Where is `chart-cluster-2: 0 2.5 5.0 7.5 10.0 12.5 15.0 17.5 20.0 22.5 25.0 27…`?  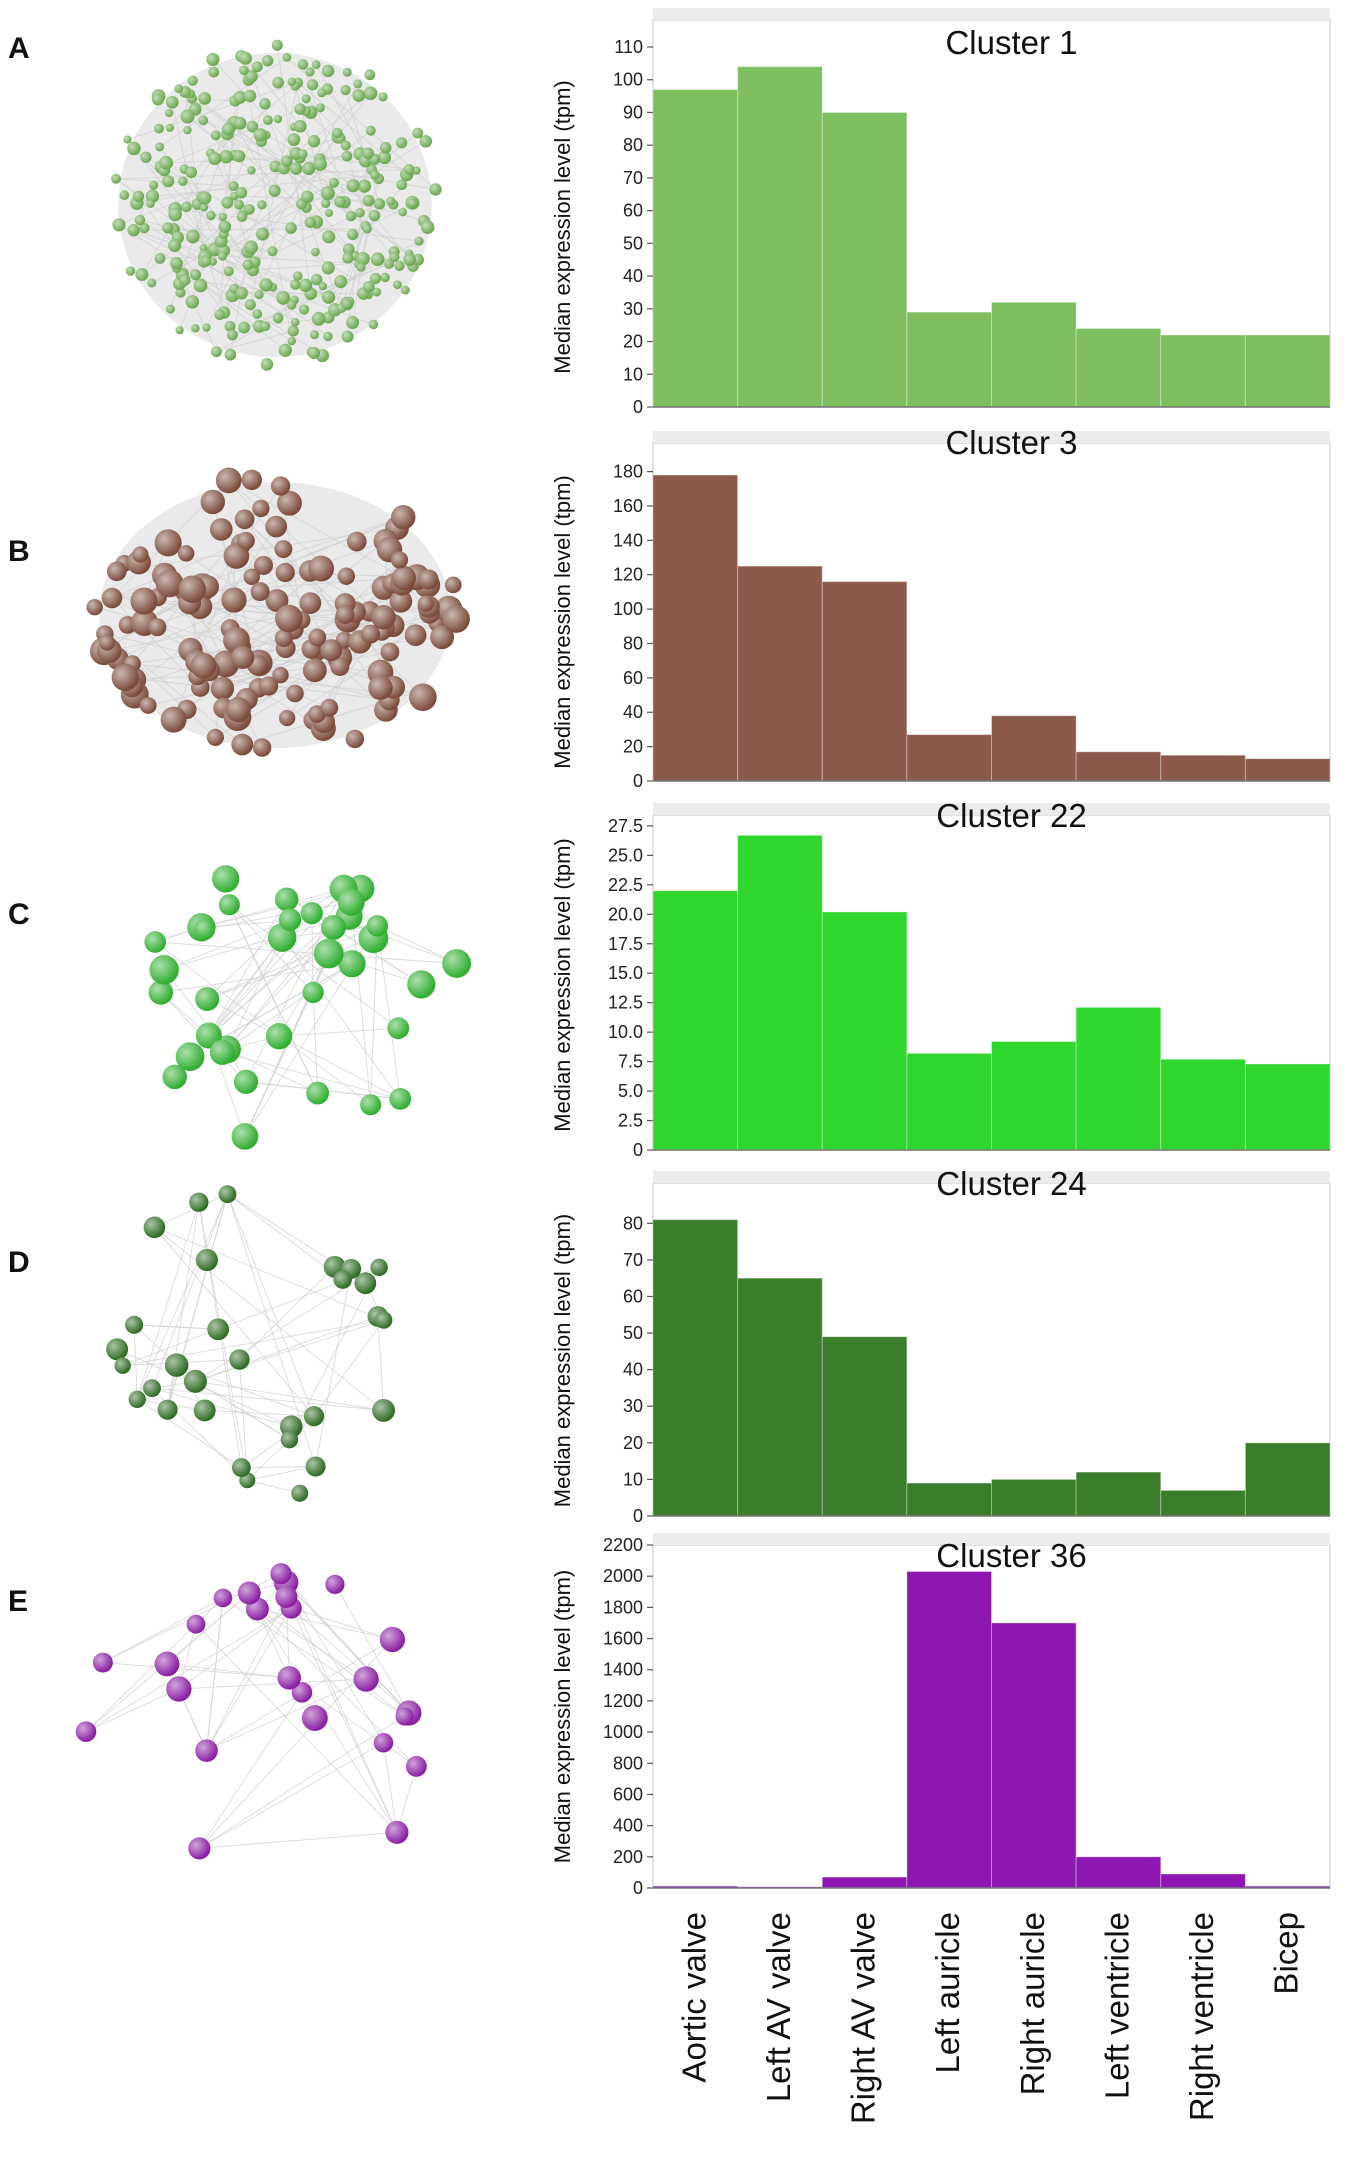 chart-cluster-2: 0 2.5 5.0 7.5 10.0 12.5 15.0 17.5 20.0 22.5 25.0 27… is located at coordinates (940, 978).